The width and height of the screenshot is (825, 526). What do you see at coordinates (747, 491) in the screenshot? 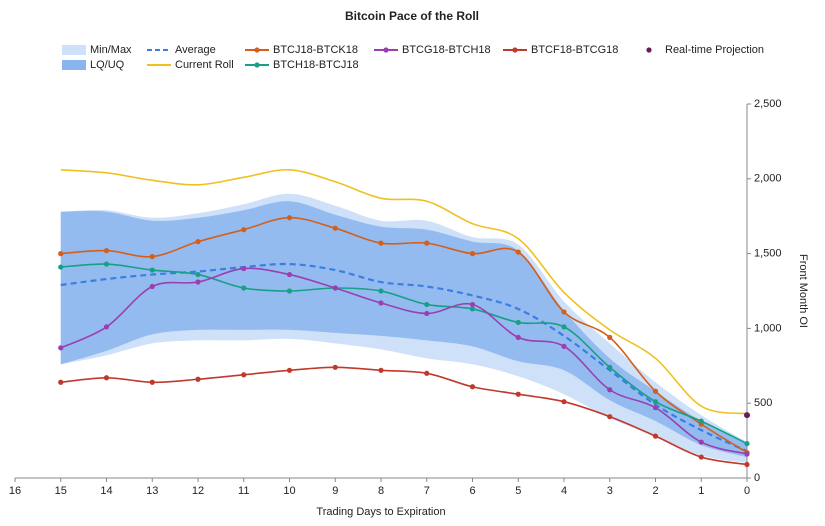
I see `x-tick-label: 0` at bounding box center [747, 491].